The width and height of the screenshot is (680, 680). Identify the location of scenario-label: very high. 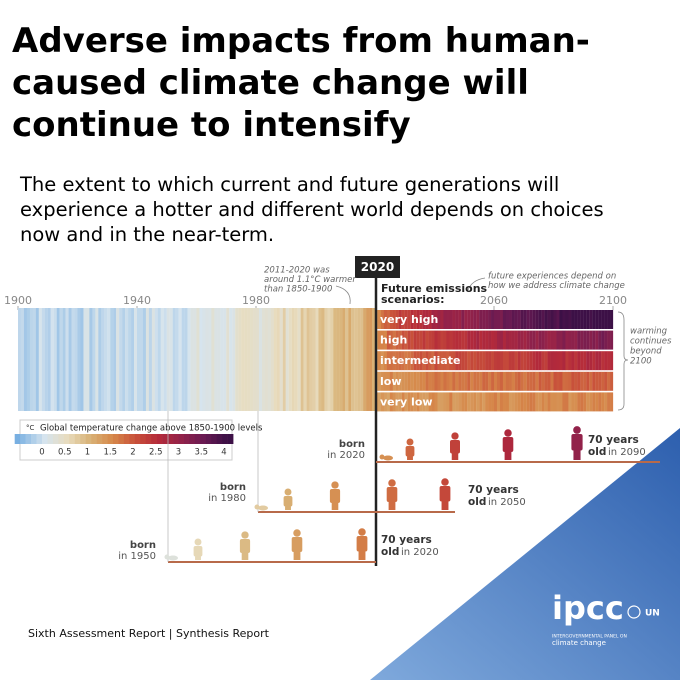
(409, 319).